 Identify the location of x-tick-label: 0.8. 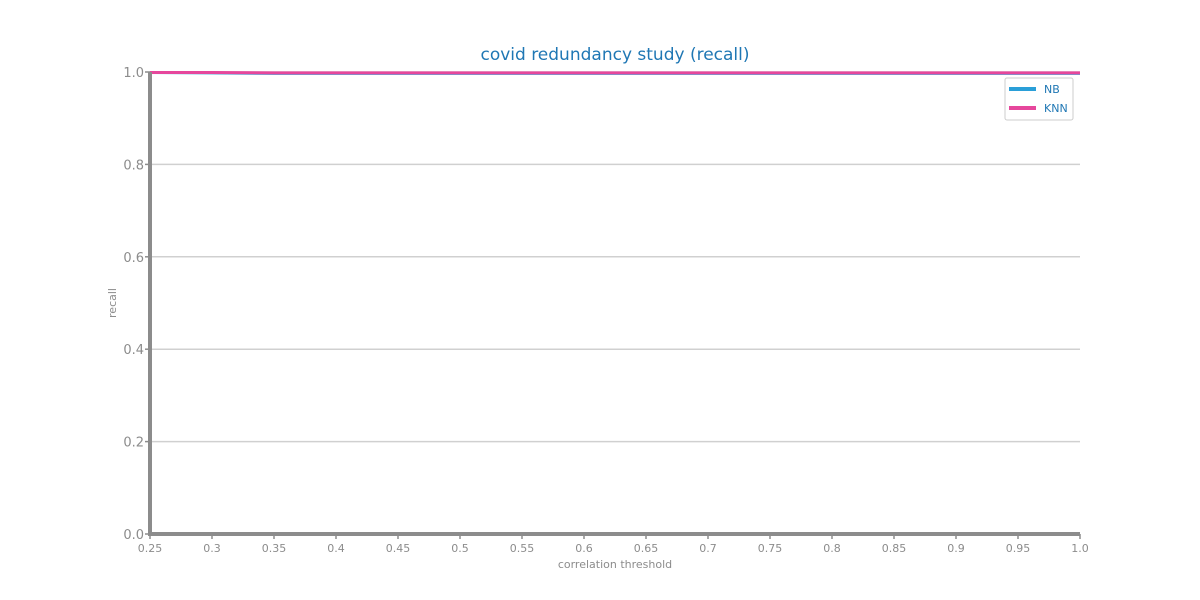
(832, 548).